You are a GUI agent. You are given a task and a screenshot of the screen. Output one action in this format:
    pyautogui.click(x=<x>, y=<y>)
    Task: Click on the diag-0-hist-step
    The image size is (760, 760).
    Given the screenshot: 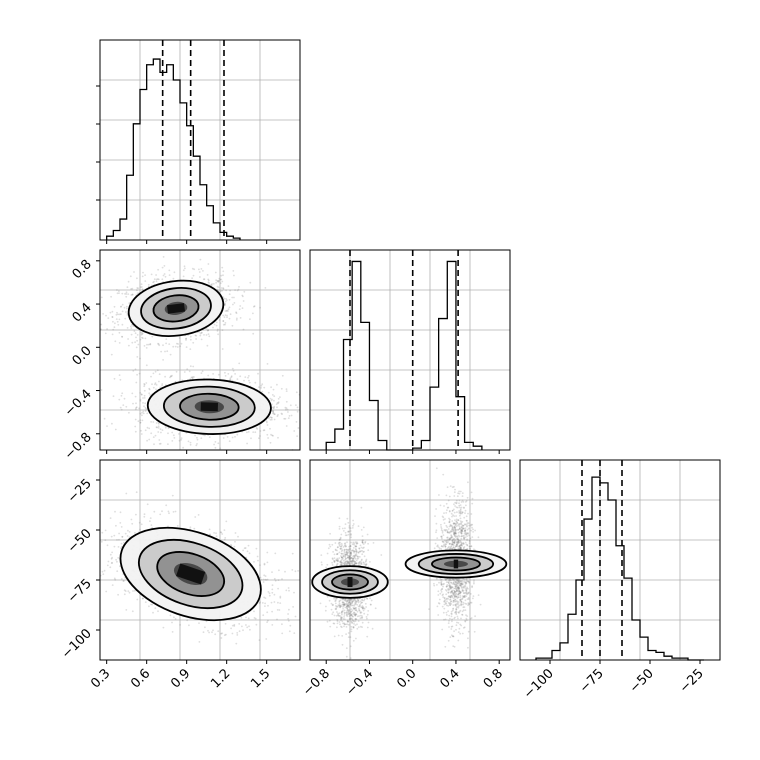 What is the action you would take?
    pyautogui.click(x=173, y=149)
    